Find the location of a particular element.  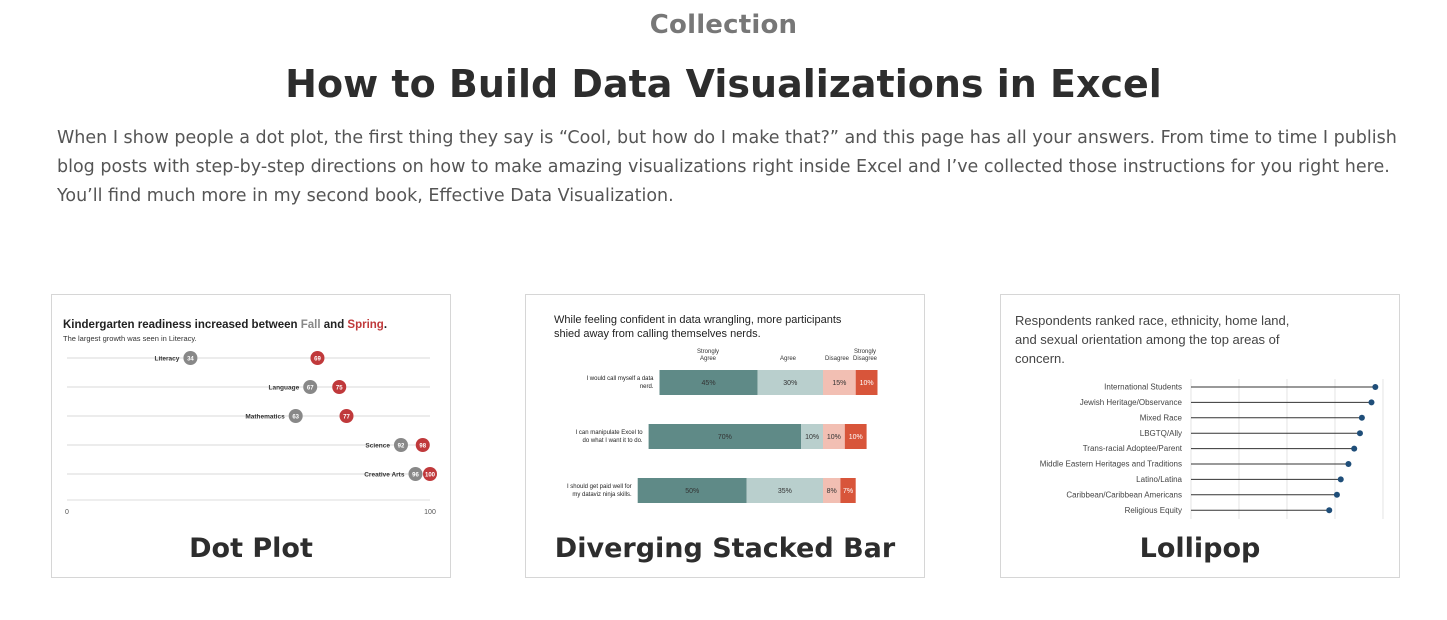

diverging-legend-label: Agree is located at coordinates (788, 359).